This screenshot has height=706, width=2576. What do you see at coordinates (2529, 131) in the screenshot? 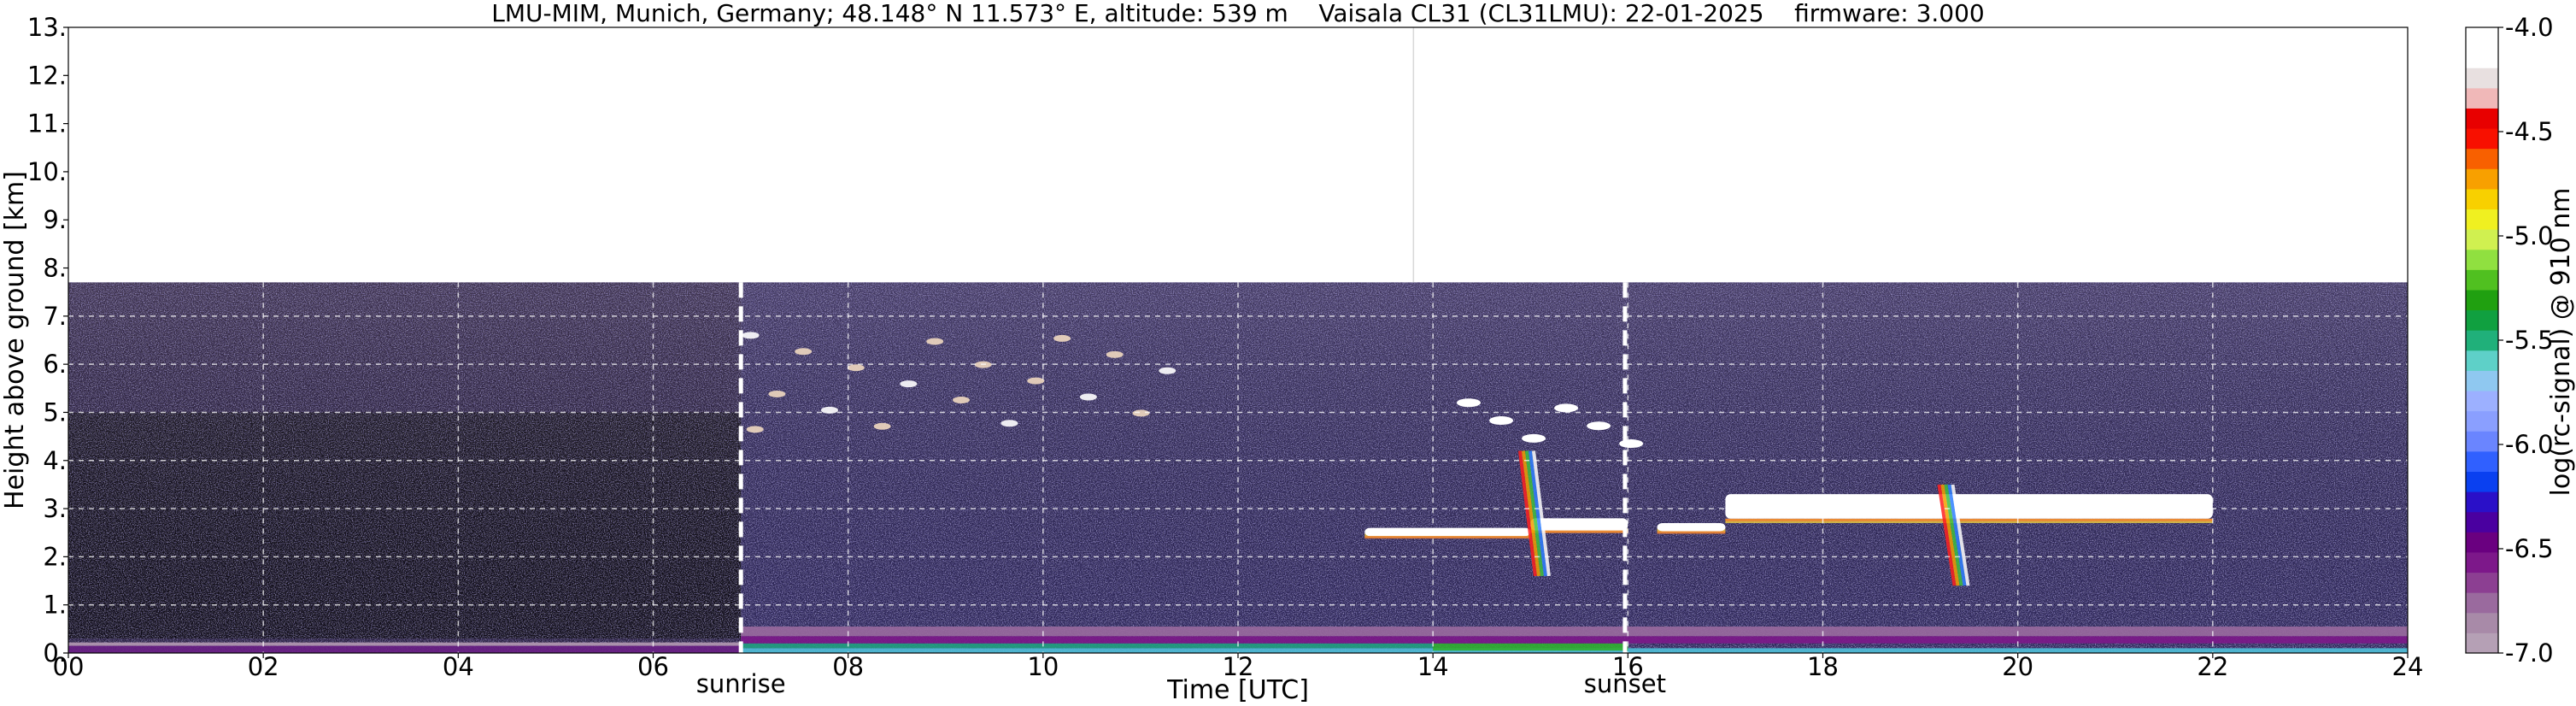
I see `colorbar-tick-label: -4.5` at bounding box center [2529, 131].